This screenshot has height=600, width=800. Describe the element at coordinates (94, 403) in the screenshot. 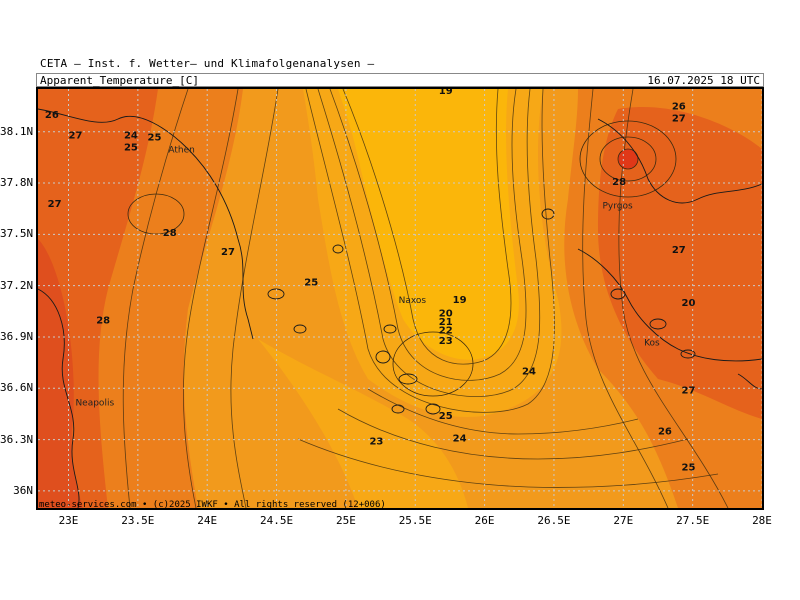

I see `place-label: Neapolis` at that location.